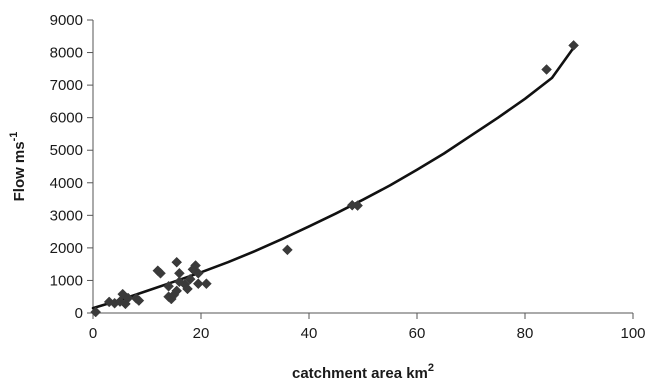 This screenshot has height=383, width=651. I want to click on x-axis-title: catchment area km2, so click(363, 372).